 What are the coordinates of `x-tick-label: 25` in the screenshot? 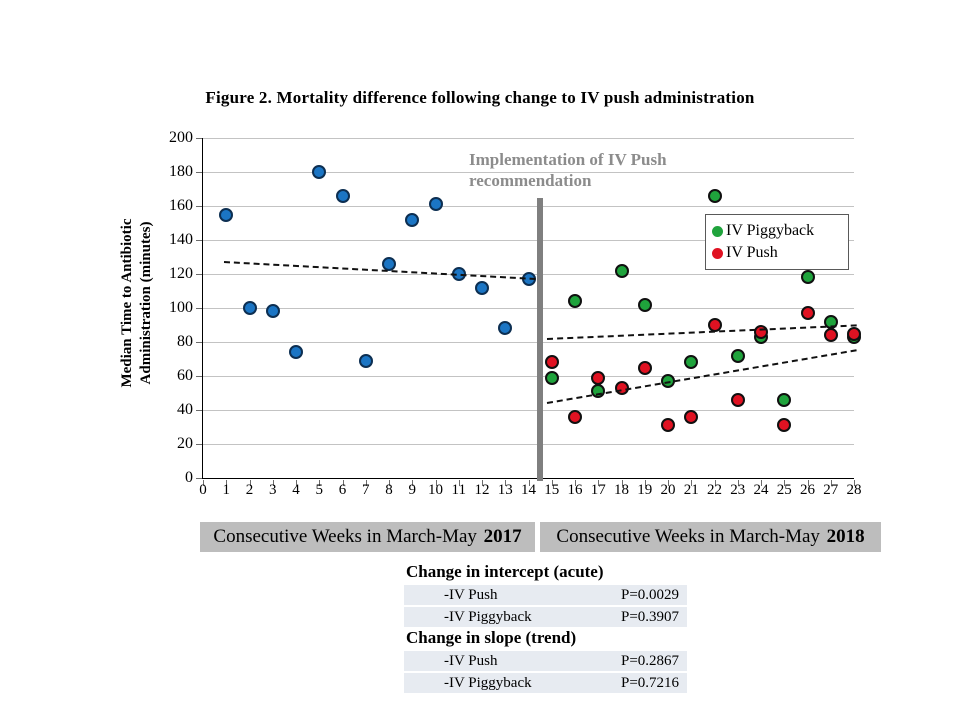 It's located at (784, 490).